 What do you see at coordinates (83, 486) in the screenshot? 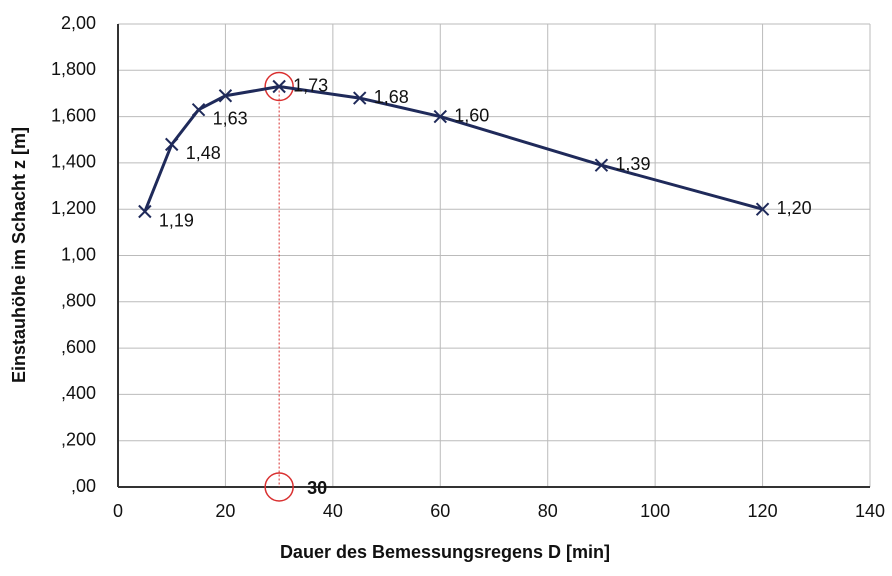
I see `y-tick-label: ,00` at bounding box center [83, 486].